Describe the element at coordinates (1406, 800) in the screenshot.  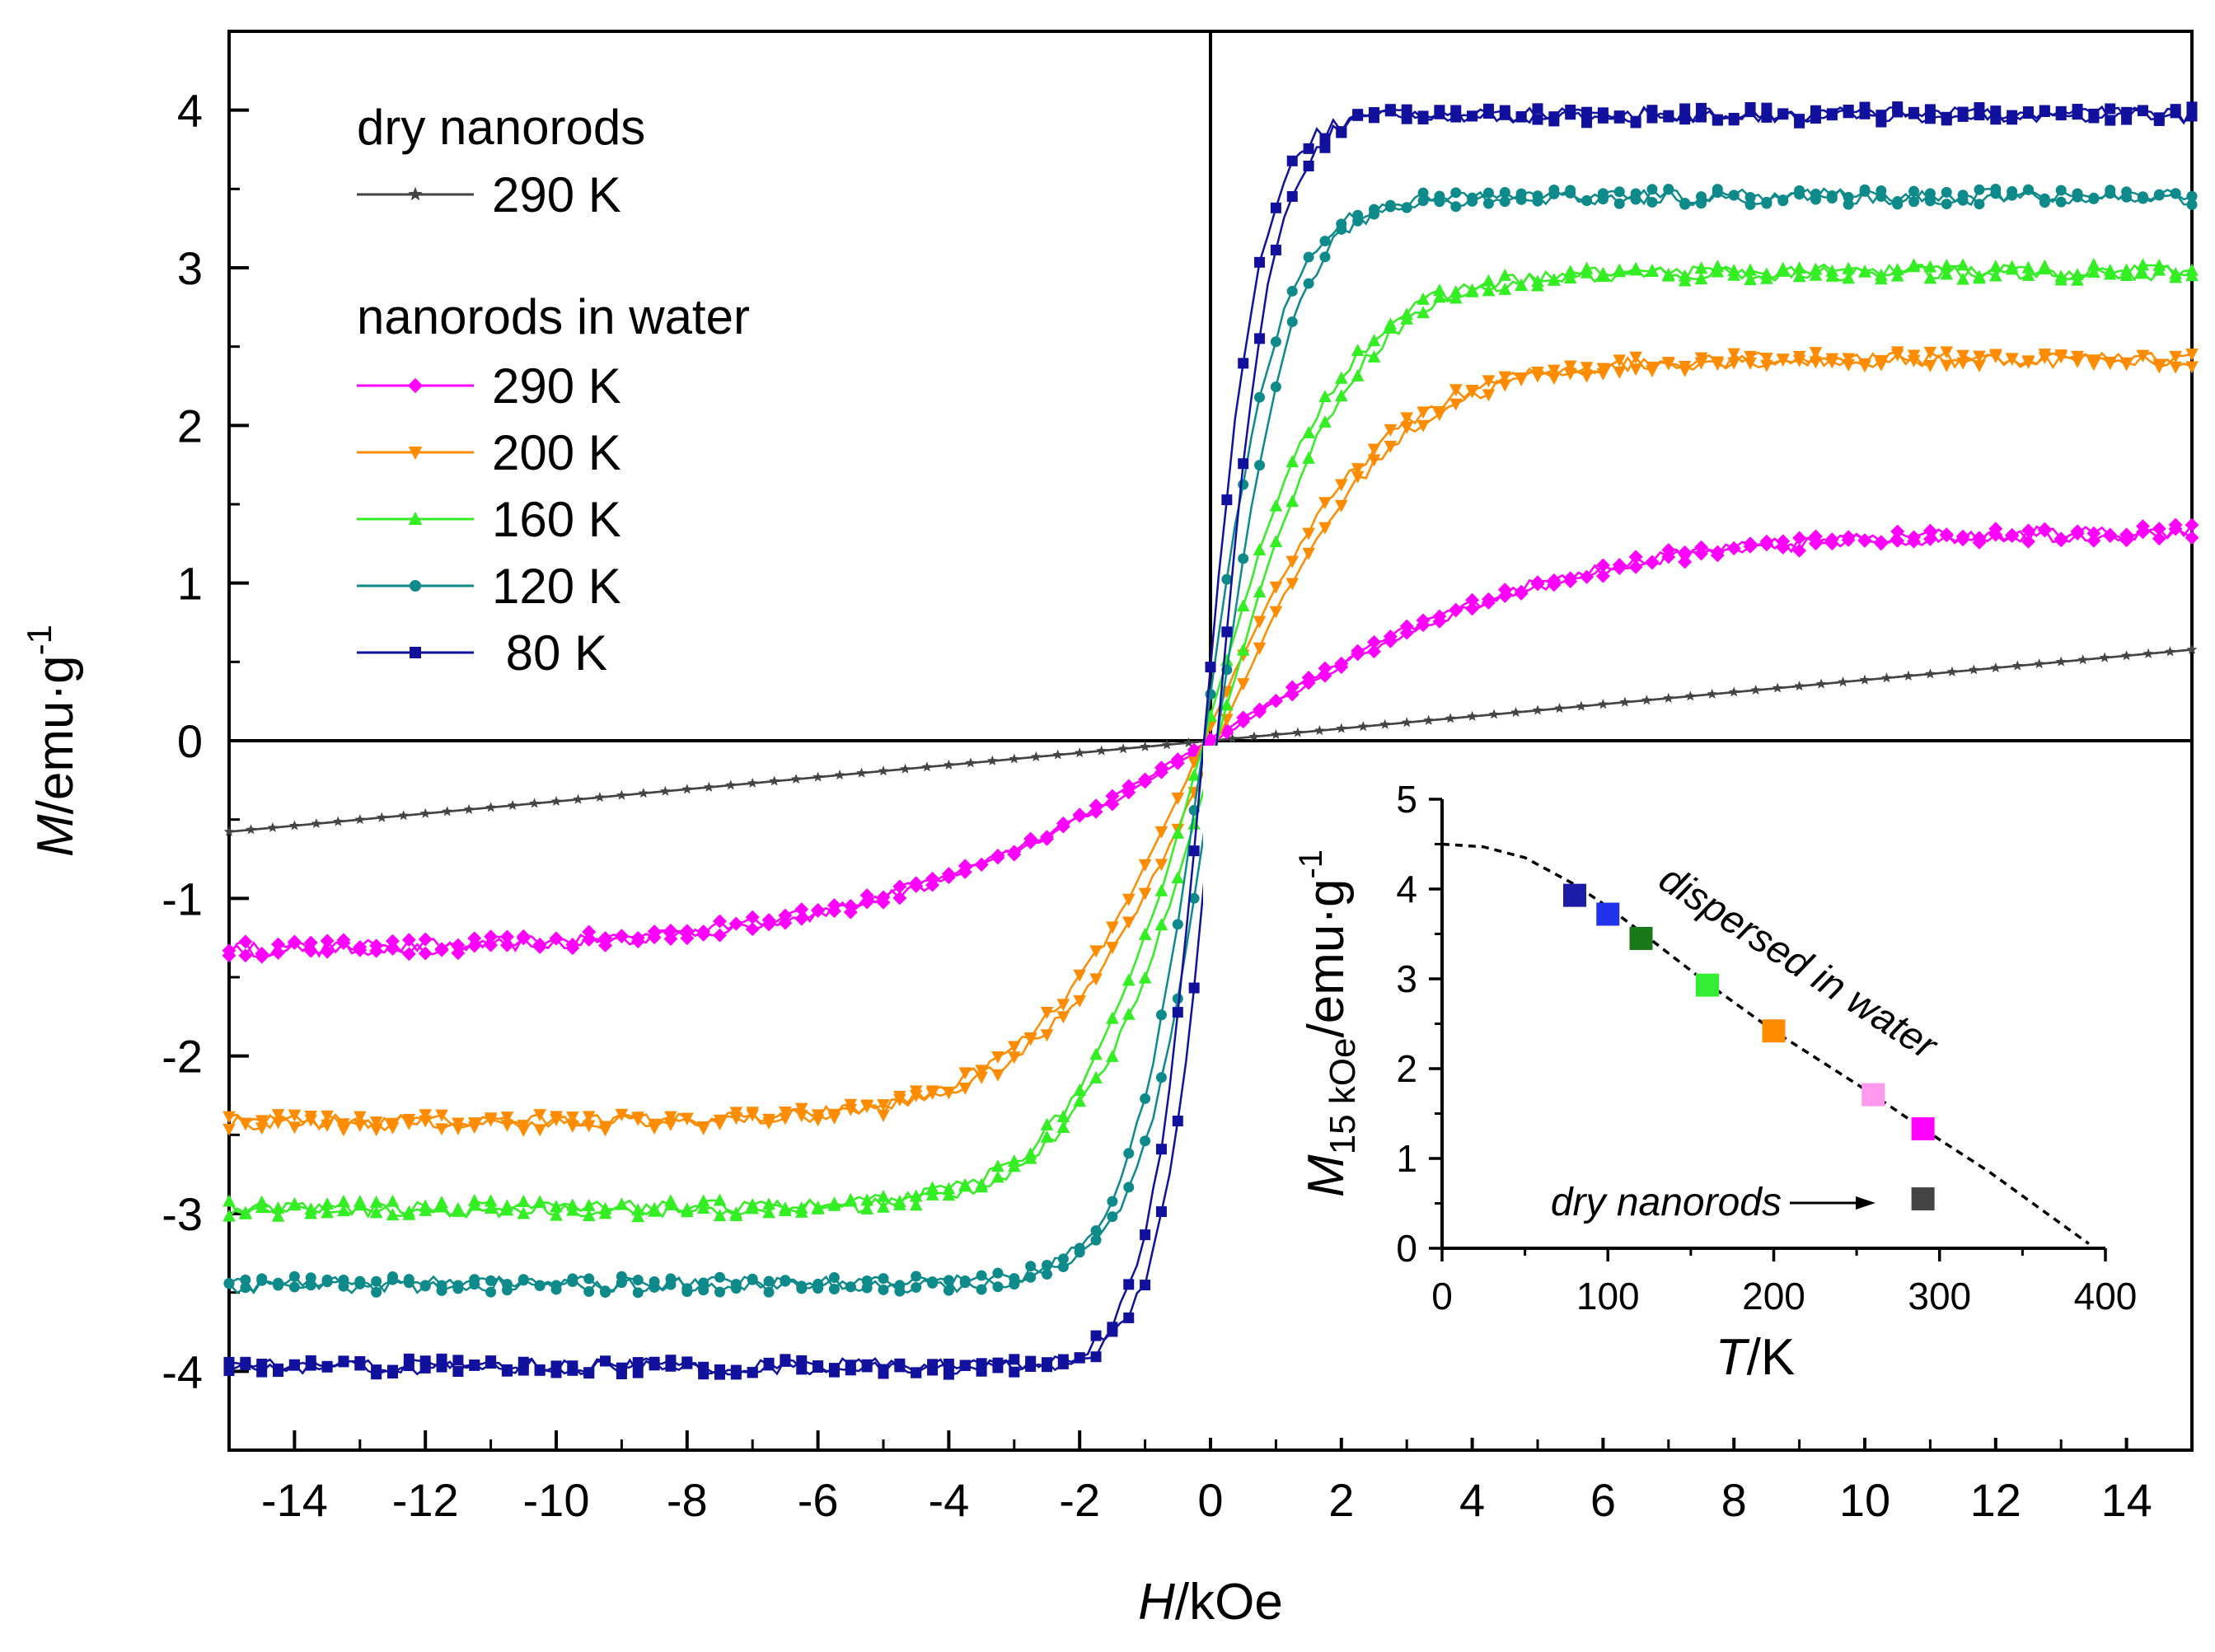
I see `inset-y-tick-label: 5` at that location.